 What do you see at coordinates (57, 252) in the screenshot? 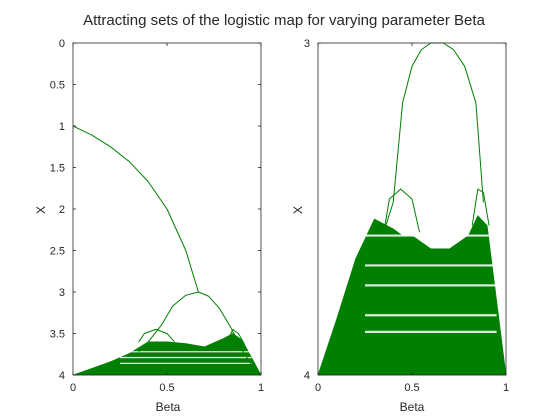
I see `left-panel-ytick-label: 2.5` at bounding box center [57, 252].